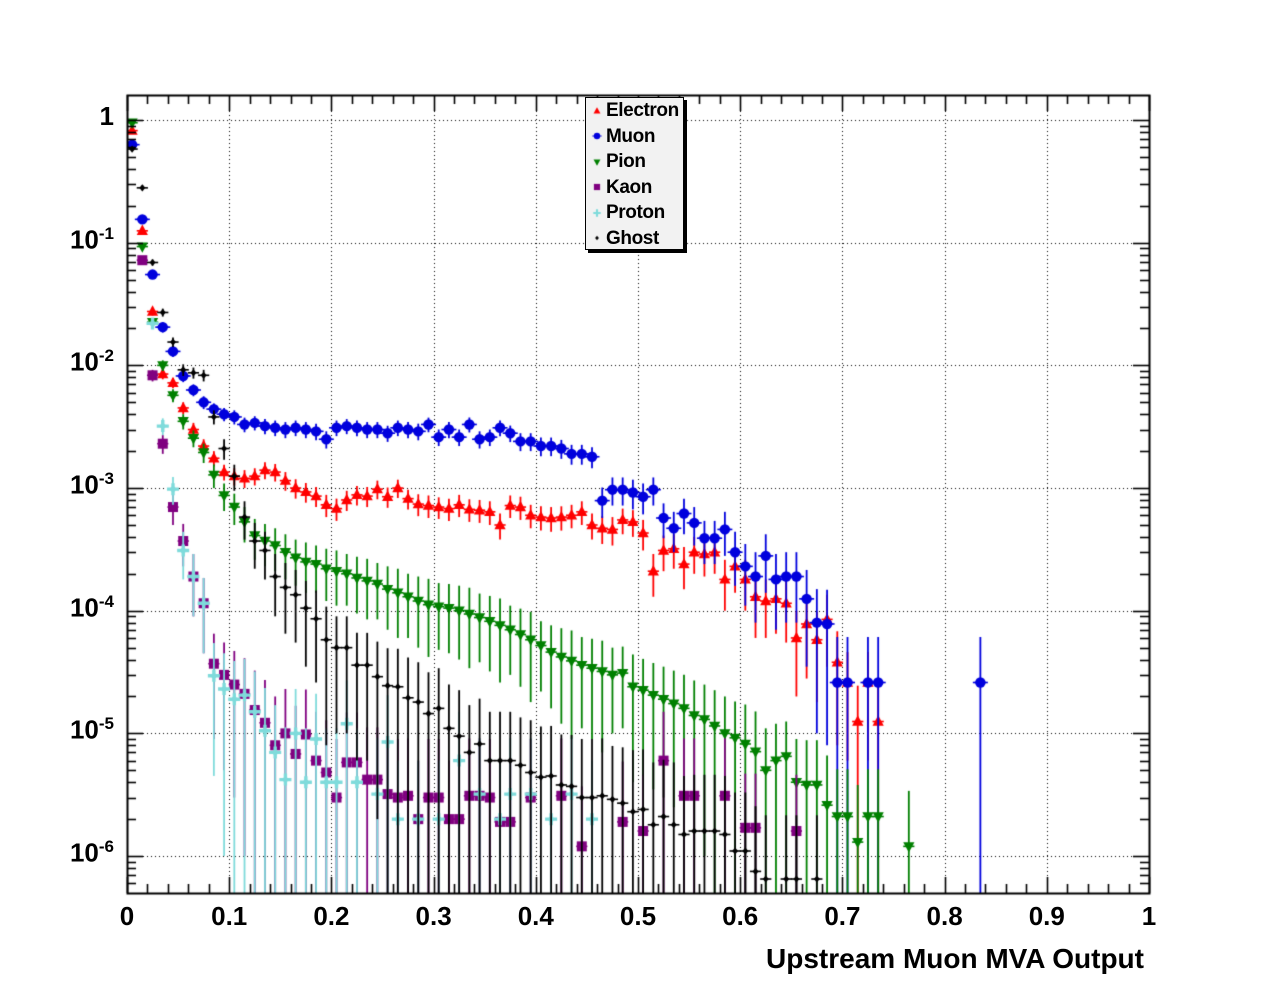 The image size is (1276, 996). Describe the element at coordinates (597, 238) in the screenshot. I see `legend-marker-dot-icon` at that location.